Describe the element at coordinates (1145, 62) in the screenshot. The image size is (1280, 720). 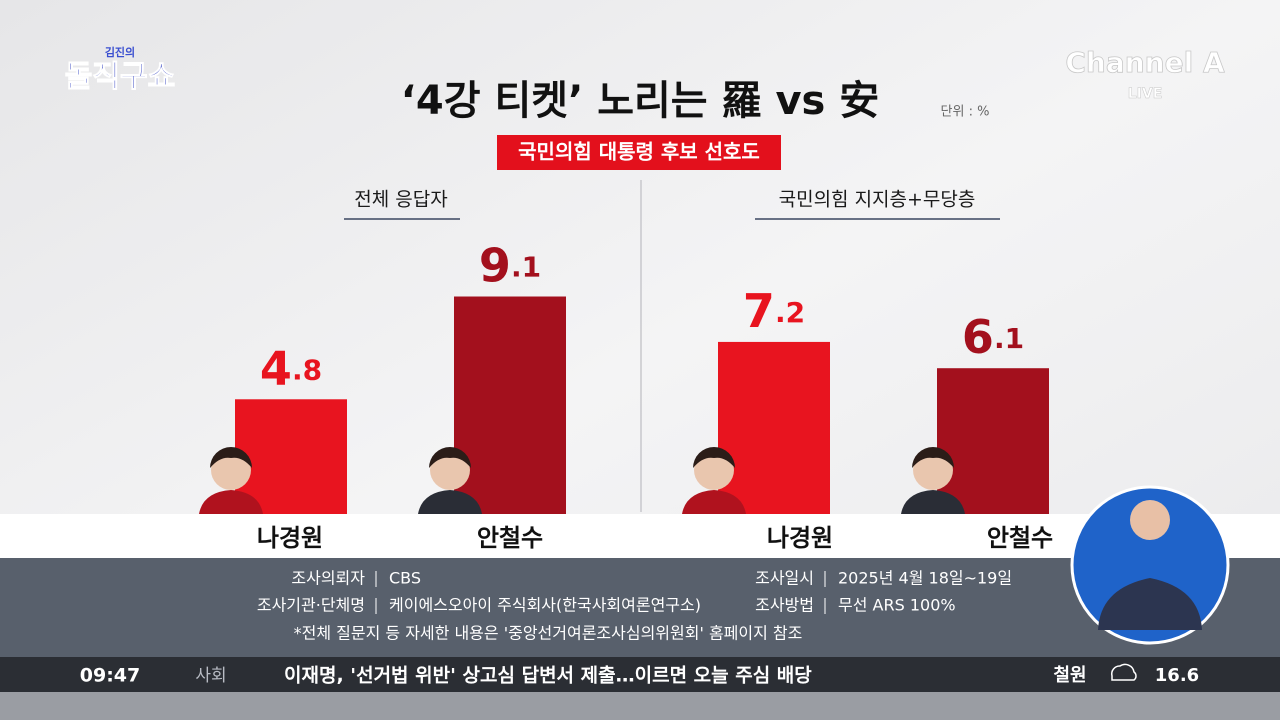
I see `channel-logo: Channel A` at that location.